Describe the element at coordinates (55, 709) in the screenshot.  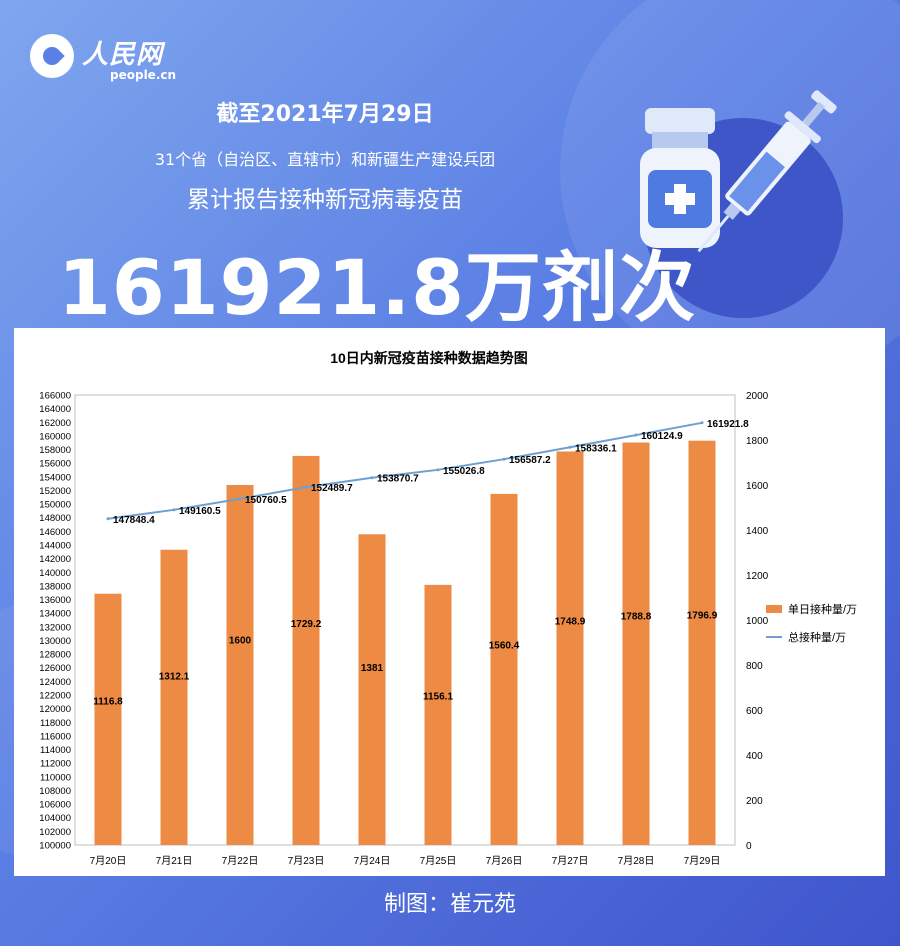
I see `y-left-tick-label: 120000` at that location.